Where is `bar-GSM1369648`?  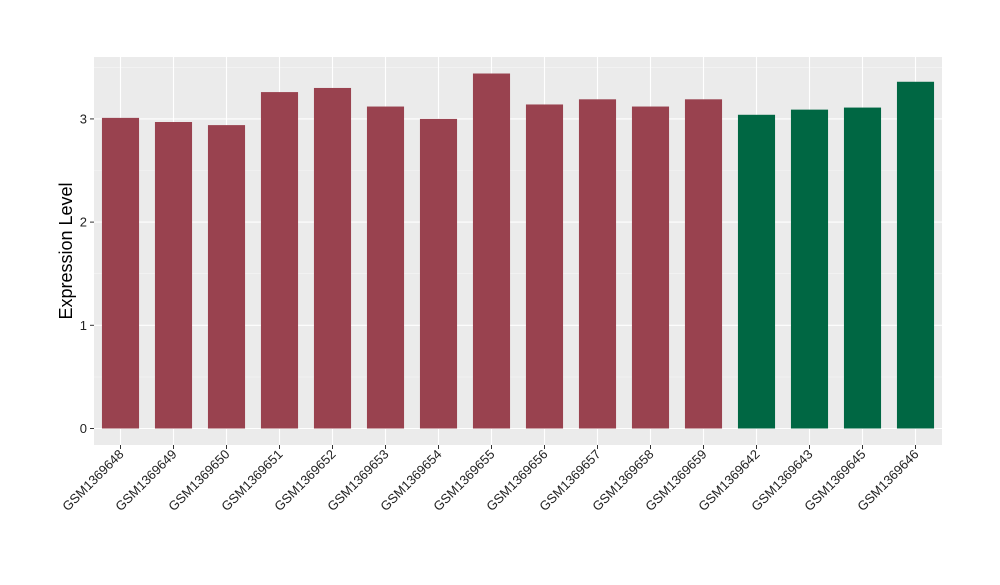 bar-GSM1369648 is located at coordinates (120, 273).